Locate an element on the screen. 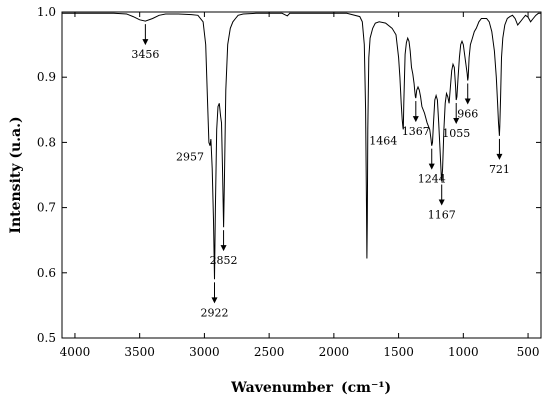  peak-annotation: 2852 is located at coordinates (224, 248).